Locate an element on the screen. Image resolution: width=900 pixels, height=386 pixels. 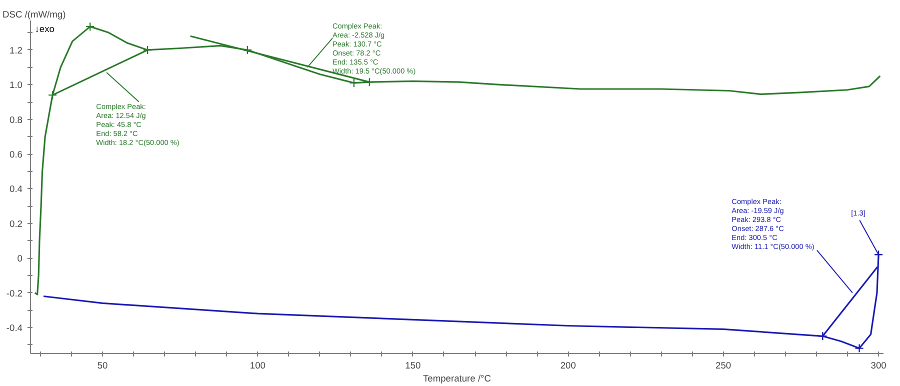
x-tick-label: 150 is located at coordinates (413, 365).